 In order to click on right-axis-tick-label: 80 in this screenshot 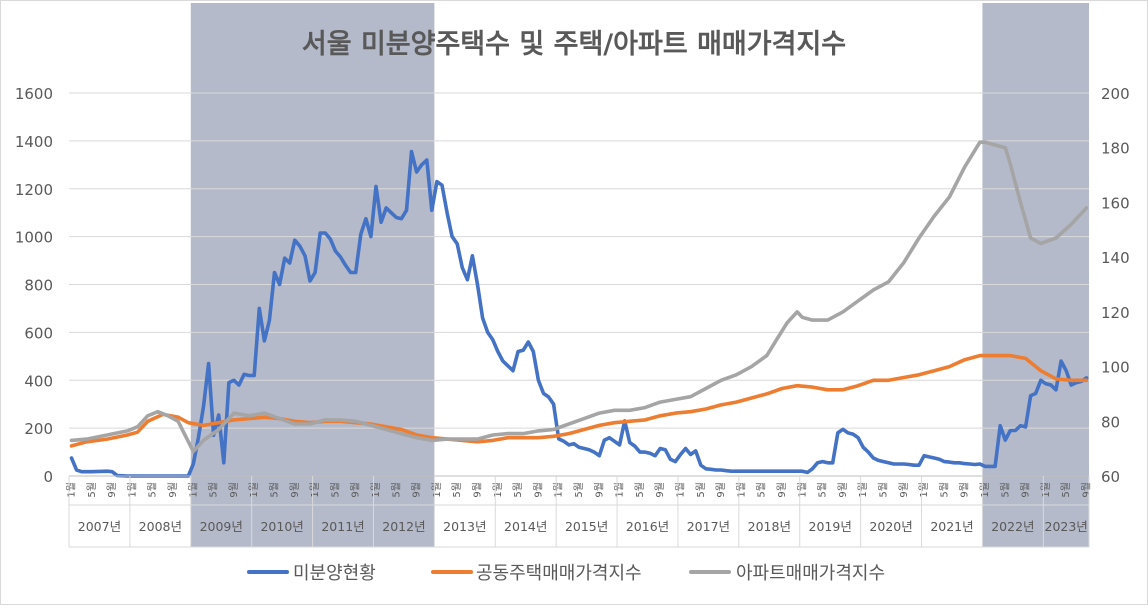, I will do `click(1110, 422)`.